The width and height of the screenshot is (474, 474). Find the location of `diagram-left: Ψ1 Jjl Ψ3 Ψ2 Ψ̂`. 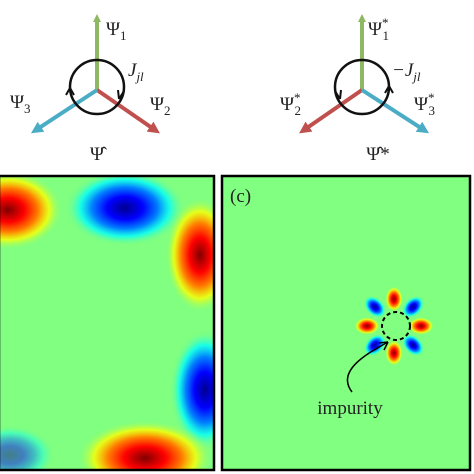

diagram-left: Ψ1 Jjl Ψ3 Ψ2 Ψ̂ is located at coordinates (90, 89).